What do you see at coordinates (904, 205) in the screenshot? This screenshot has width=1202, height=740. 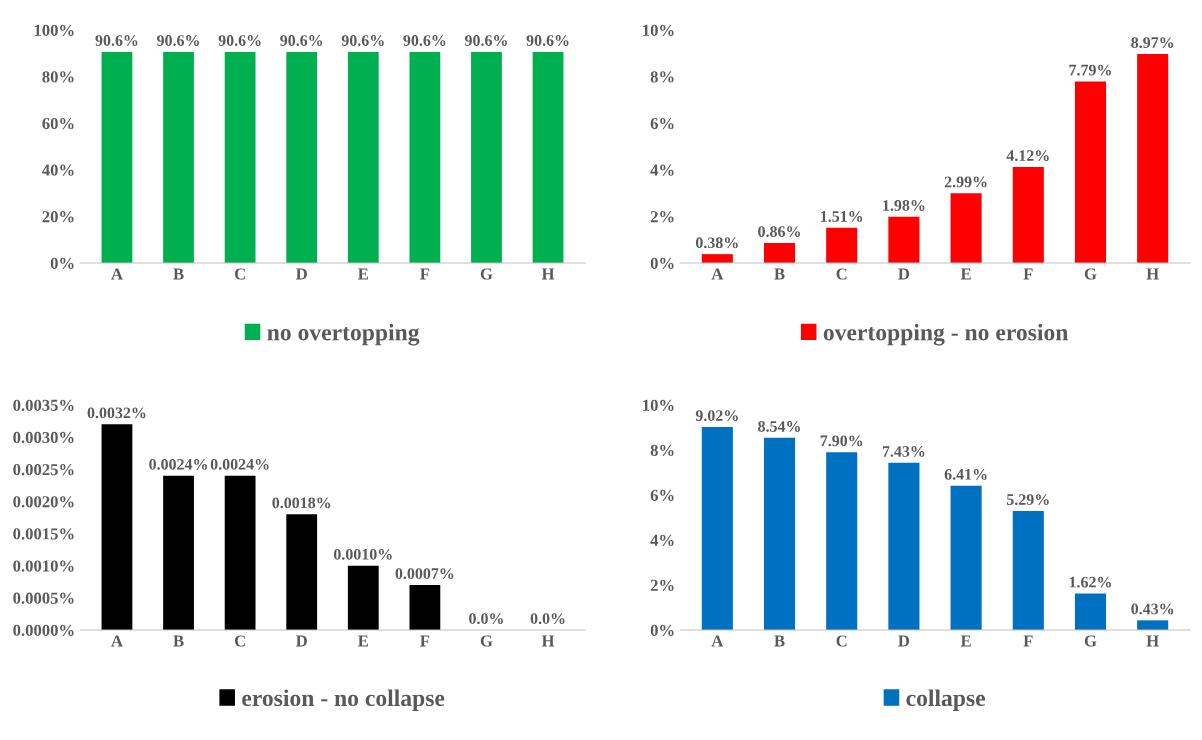 I see `data-label: 1.98%` at bounding box center [904, 205].